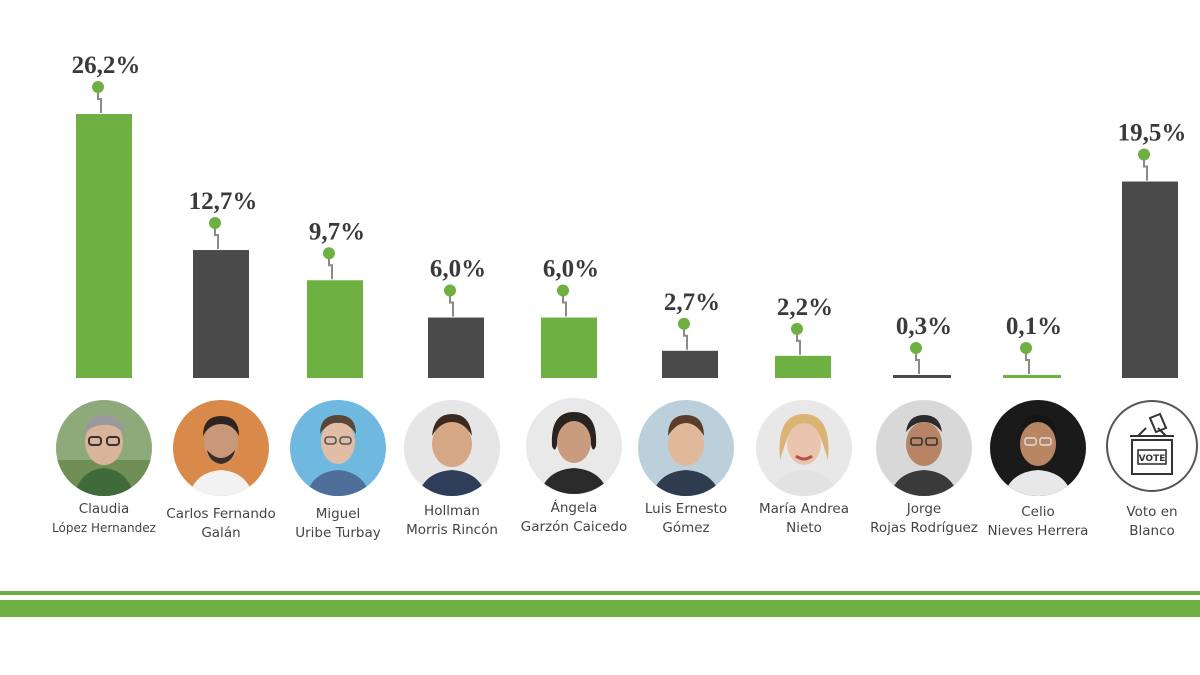 This screenshot has height=675, width=1200. What do you see at coordinates (221, 533) in the screenshot?
I see `candidate-name-line2: Galán` at bounding box center [221, 533].